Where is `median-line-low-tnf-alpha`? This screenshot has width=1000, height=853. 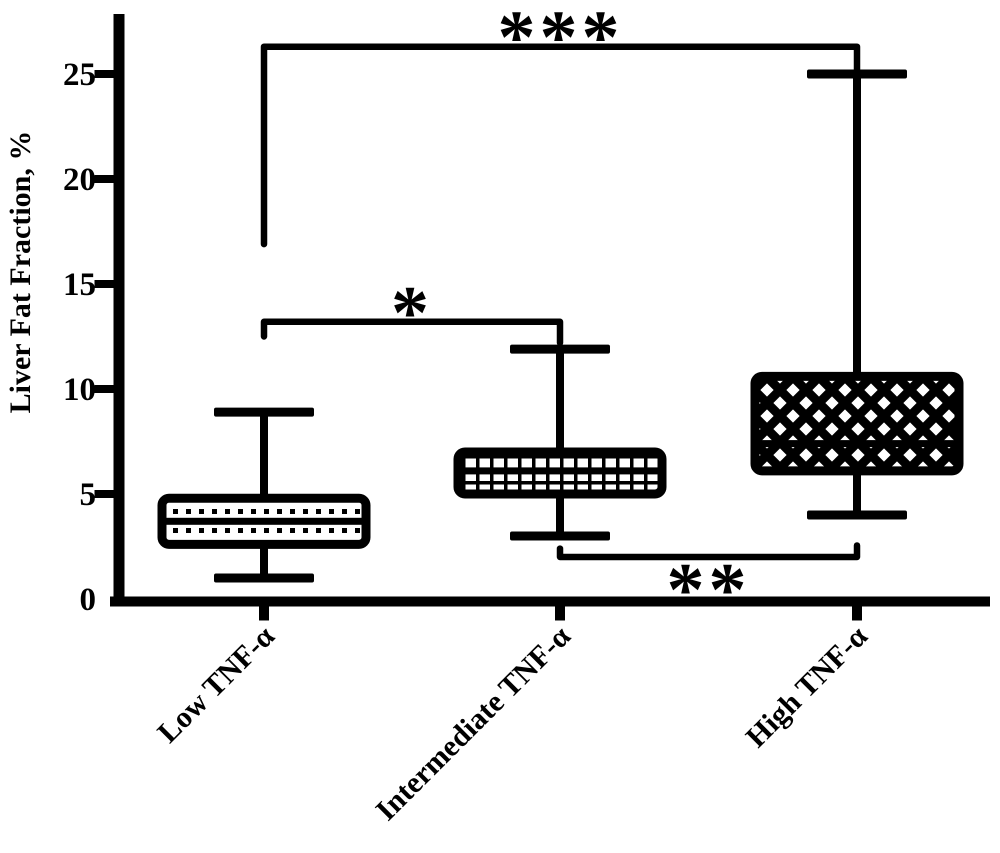 median-line-low-tnf-alpha is located at coordinates (264, 521).